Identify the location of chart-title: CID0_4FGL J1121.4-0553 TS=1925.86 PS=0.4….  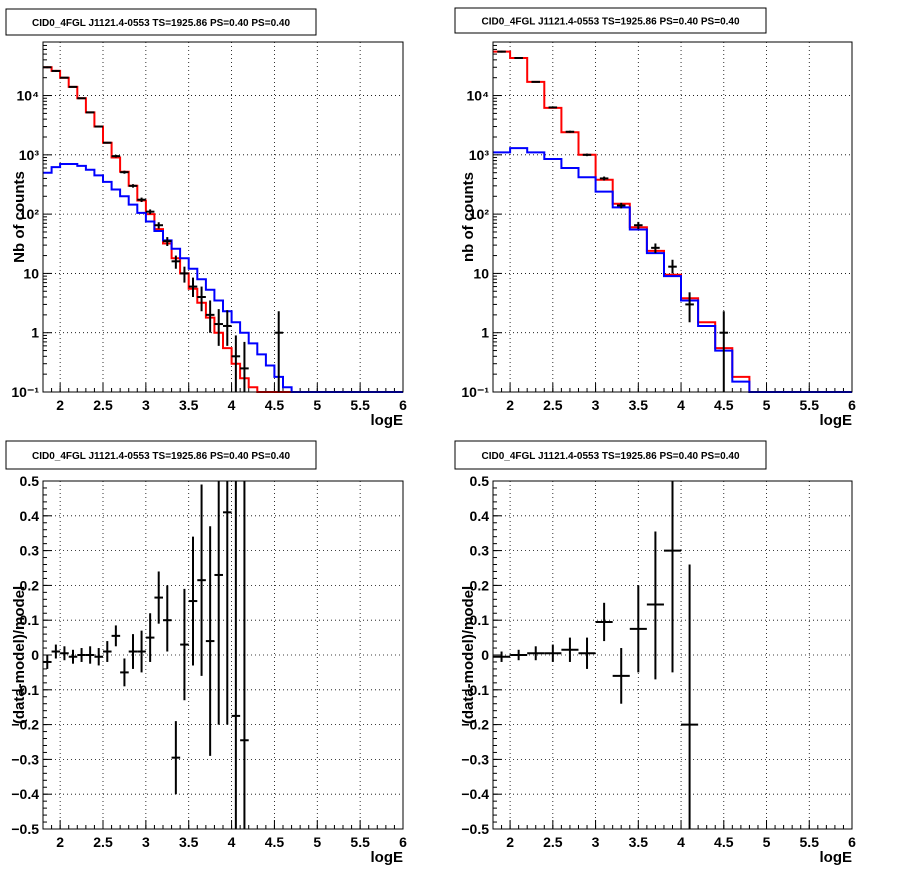
(161, 456).